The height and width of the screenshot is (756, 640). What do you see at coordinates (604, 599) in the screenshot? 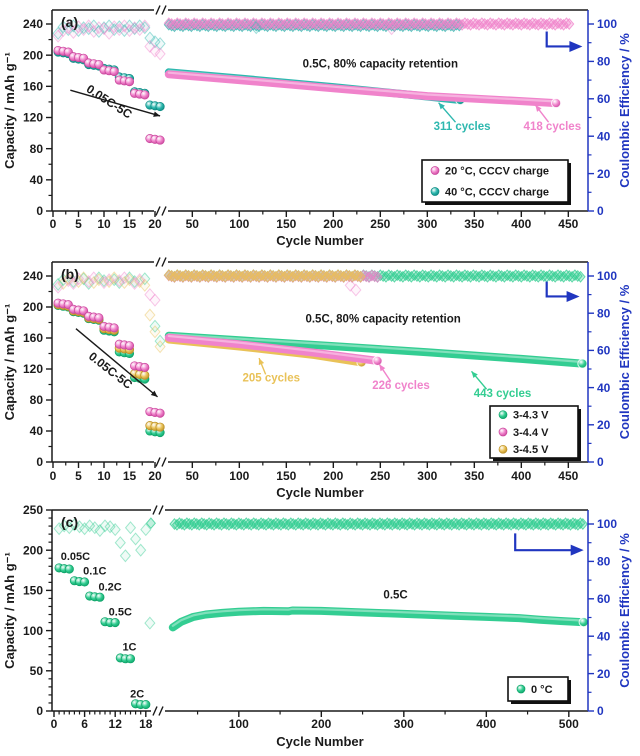
I see `svg-text: 60` at bounding box center [604, 599].